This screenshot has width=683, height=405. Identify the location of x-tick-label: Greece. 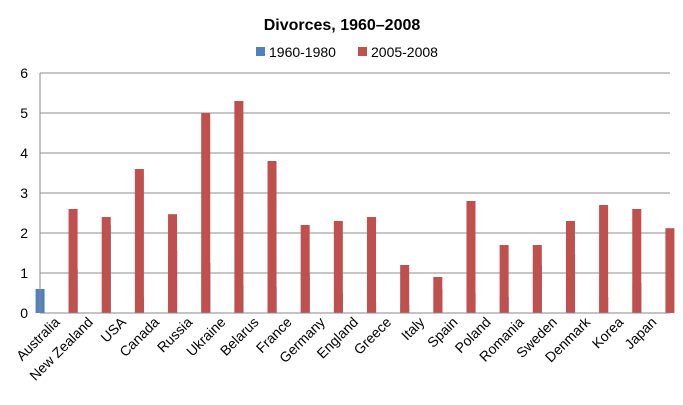
(372, 336).